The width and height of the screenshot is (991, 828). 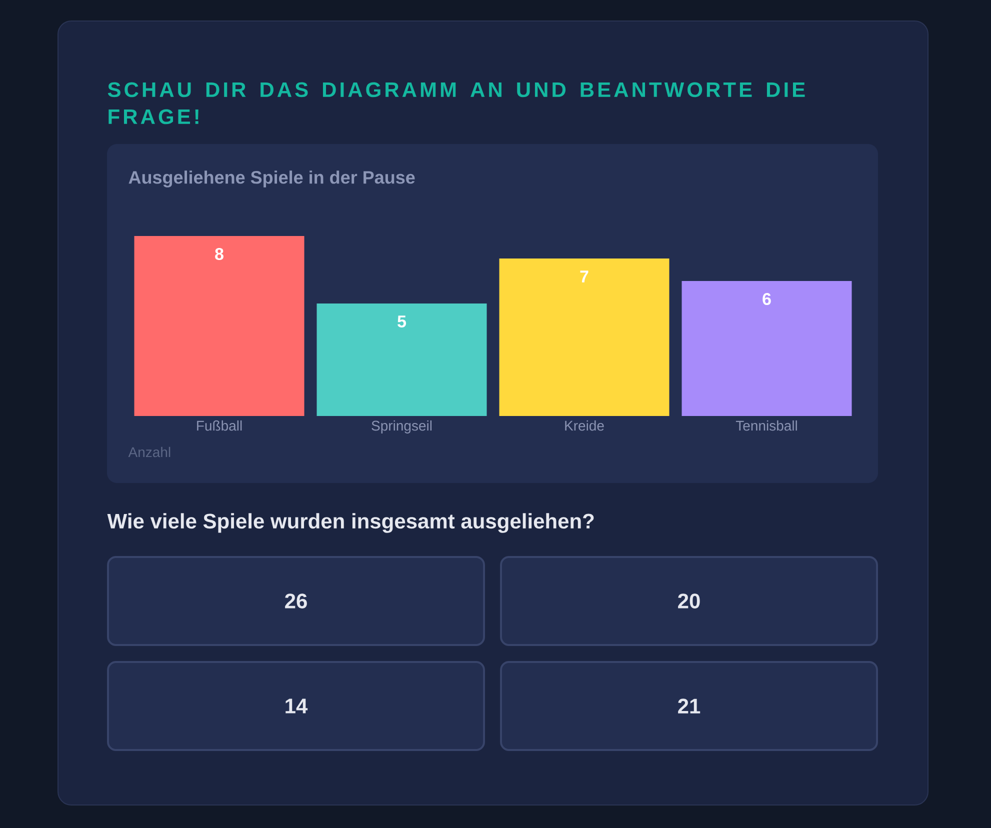 I want to click on data-label: 5, so click(x=402, y=322).